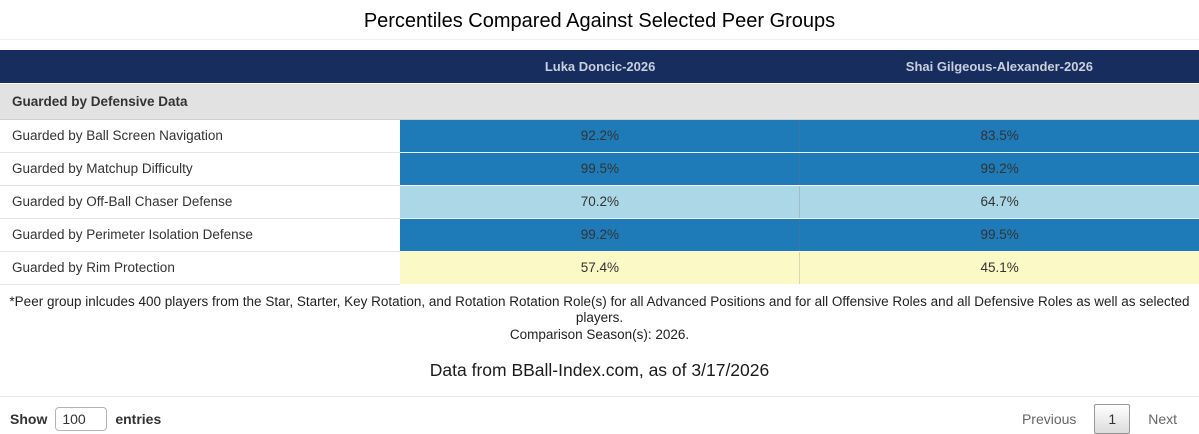 Image resolution: width=1199 pixels, height=434 pixels. I want to click on player-column-header-luka: Luka Doncic-2026, so click(600, 66).